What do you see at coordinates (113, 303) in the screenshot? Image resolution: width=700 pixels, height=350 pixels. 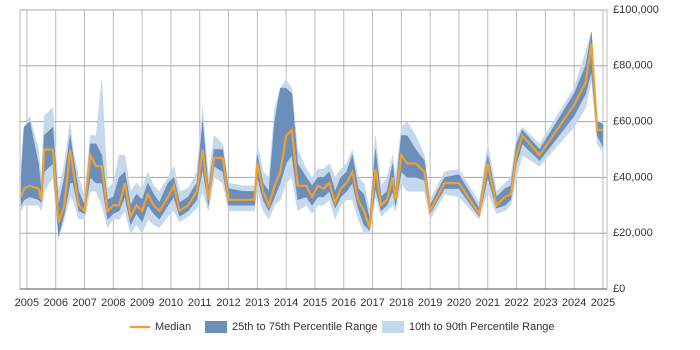 I see `x-tick-label: 2008` at bounding box center [113, 303].